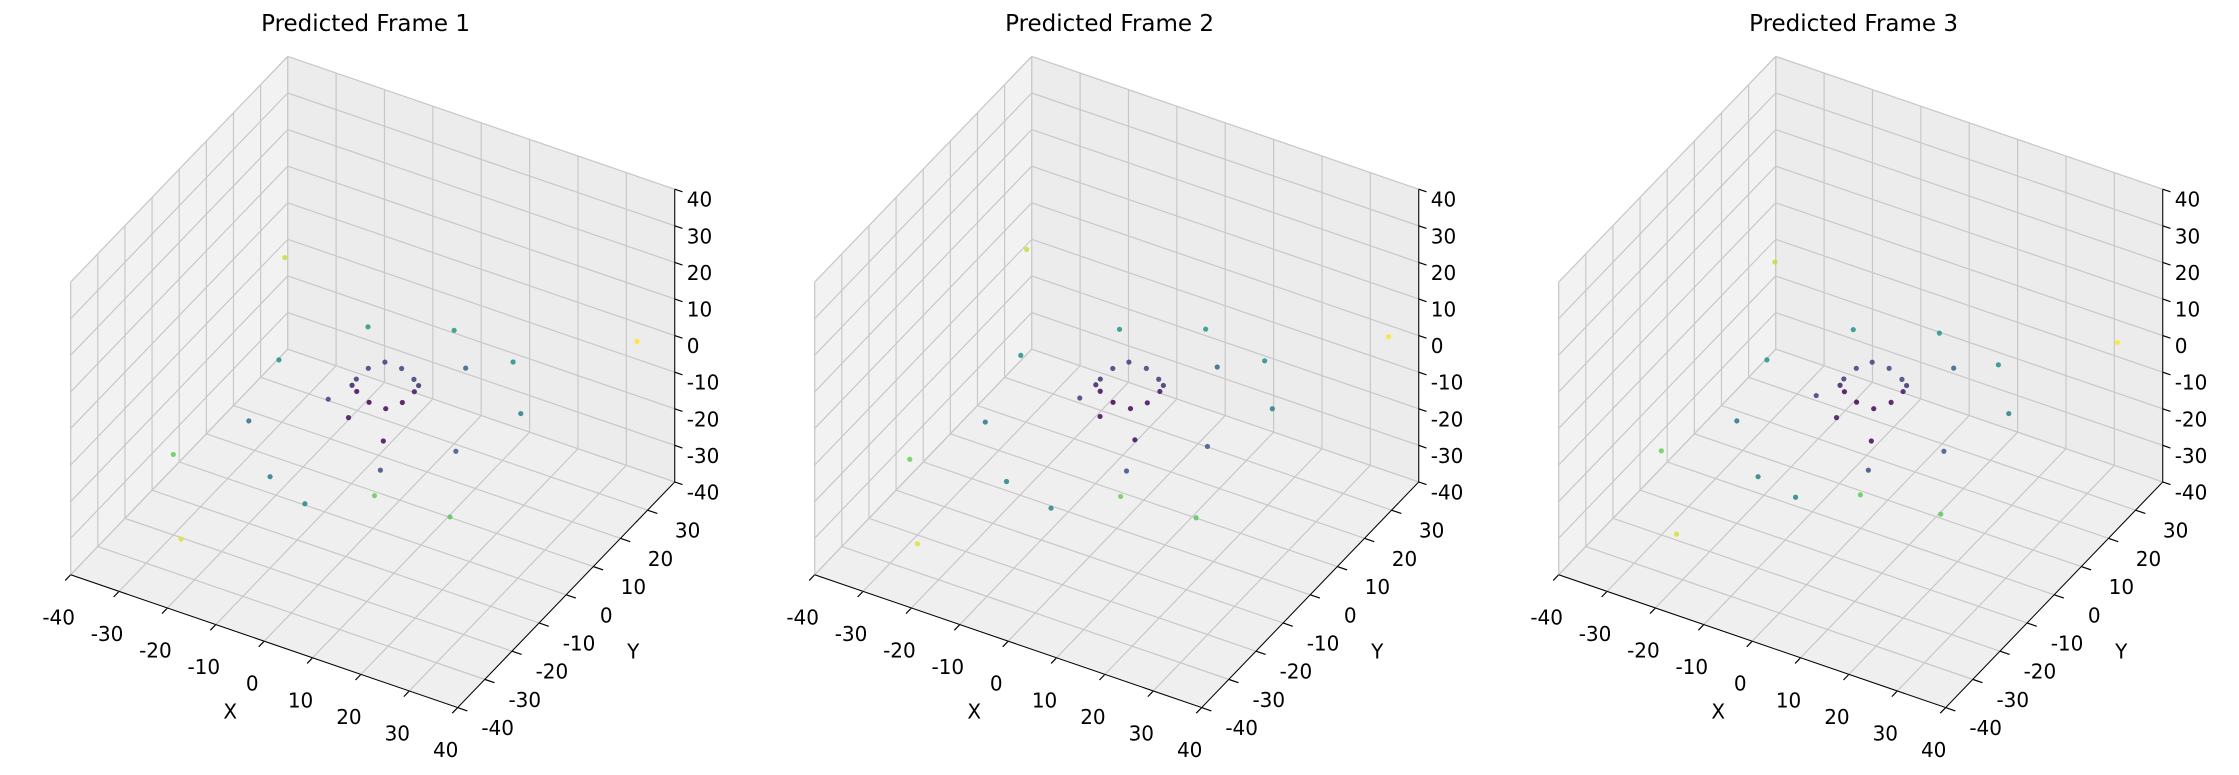  What do you see at coordinates (947, 667) in the screenshot?
I see `x-tick-label: -10` at bounding box center [947, 667].